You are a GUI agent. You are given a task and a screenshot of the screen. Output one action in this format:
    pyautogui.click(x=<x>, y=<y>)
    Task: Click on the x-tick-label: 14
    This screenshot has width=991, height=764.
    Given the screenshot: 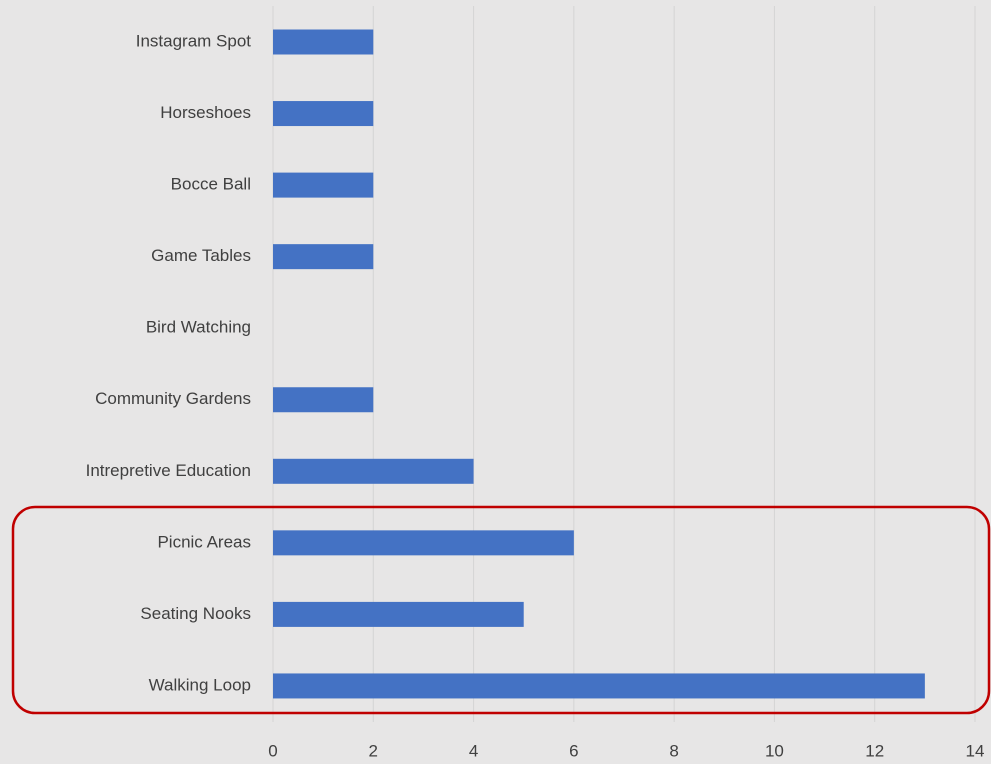 What is the action you would take?
    pyautogui.click(x=975, y=750)
    